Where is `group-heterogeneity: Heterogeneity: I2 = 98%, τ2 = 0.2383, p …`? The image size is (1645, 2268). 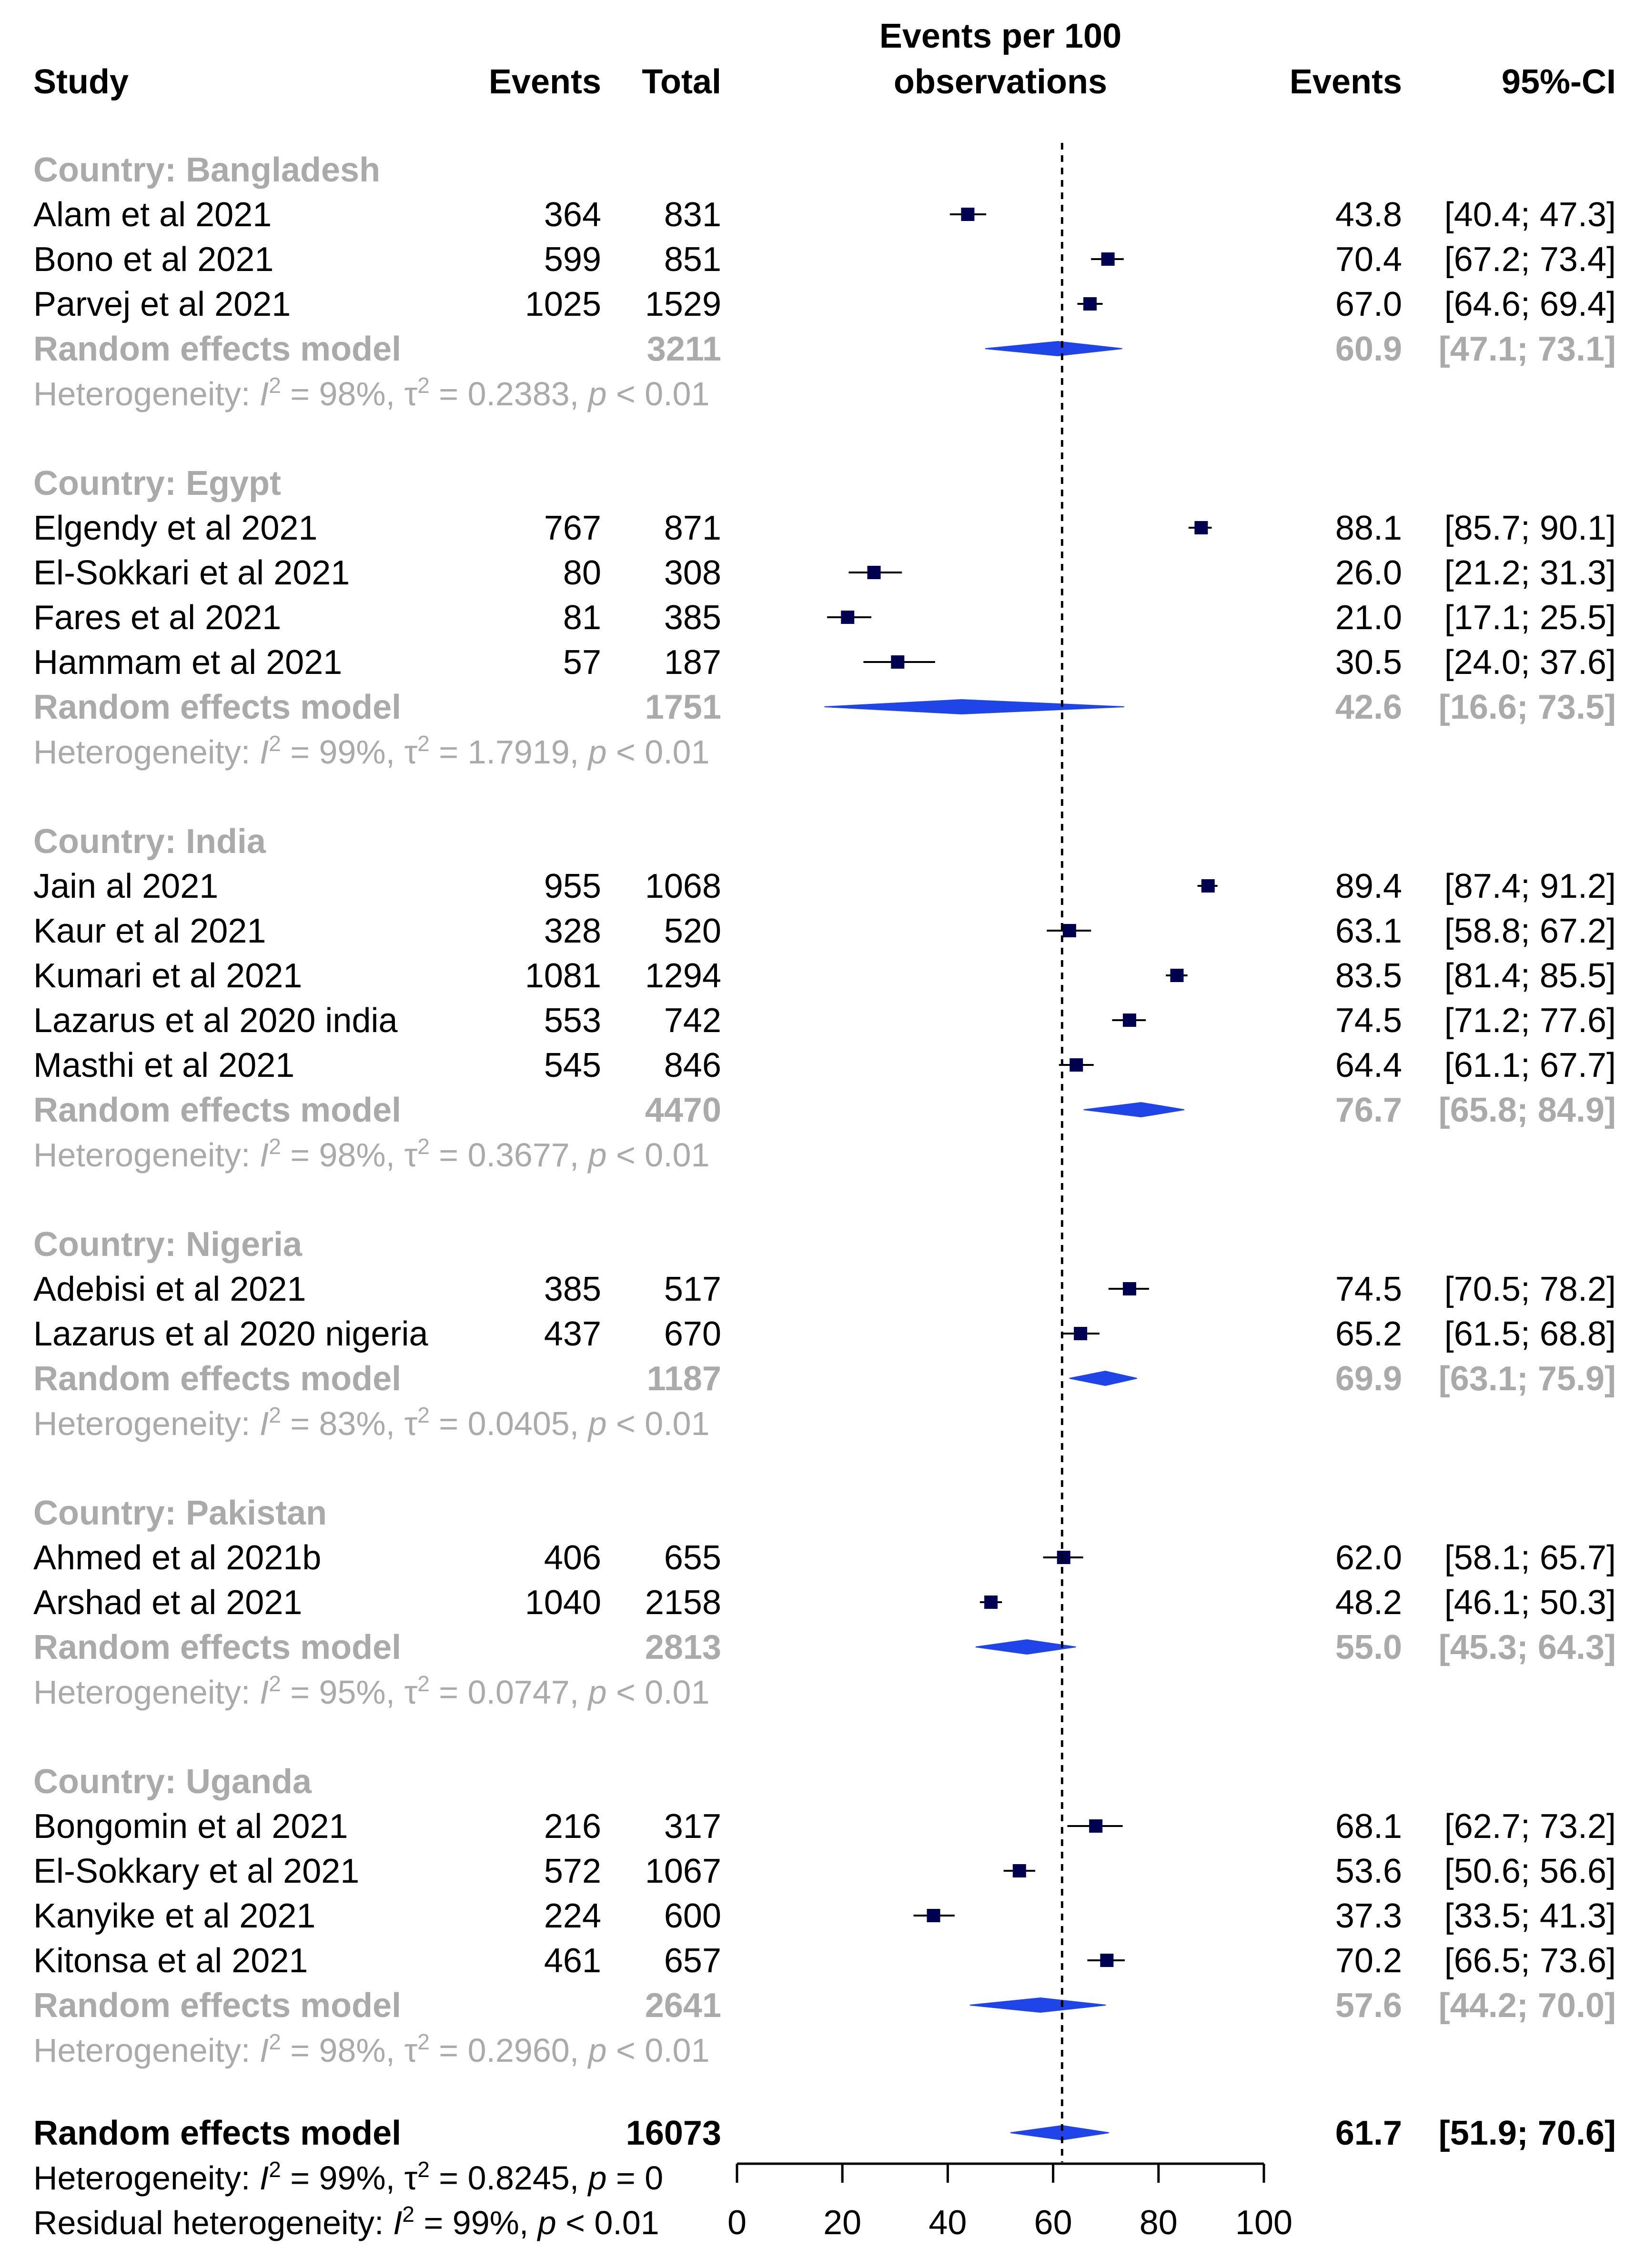 group-heterogeneity: Heterogeneity: I2 = 98%, τ2 = 0.2383, p … is located at coordinates (371, 392).